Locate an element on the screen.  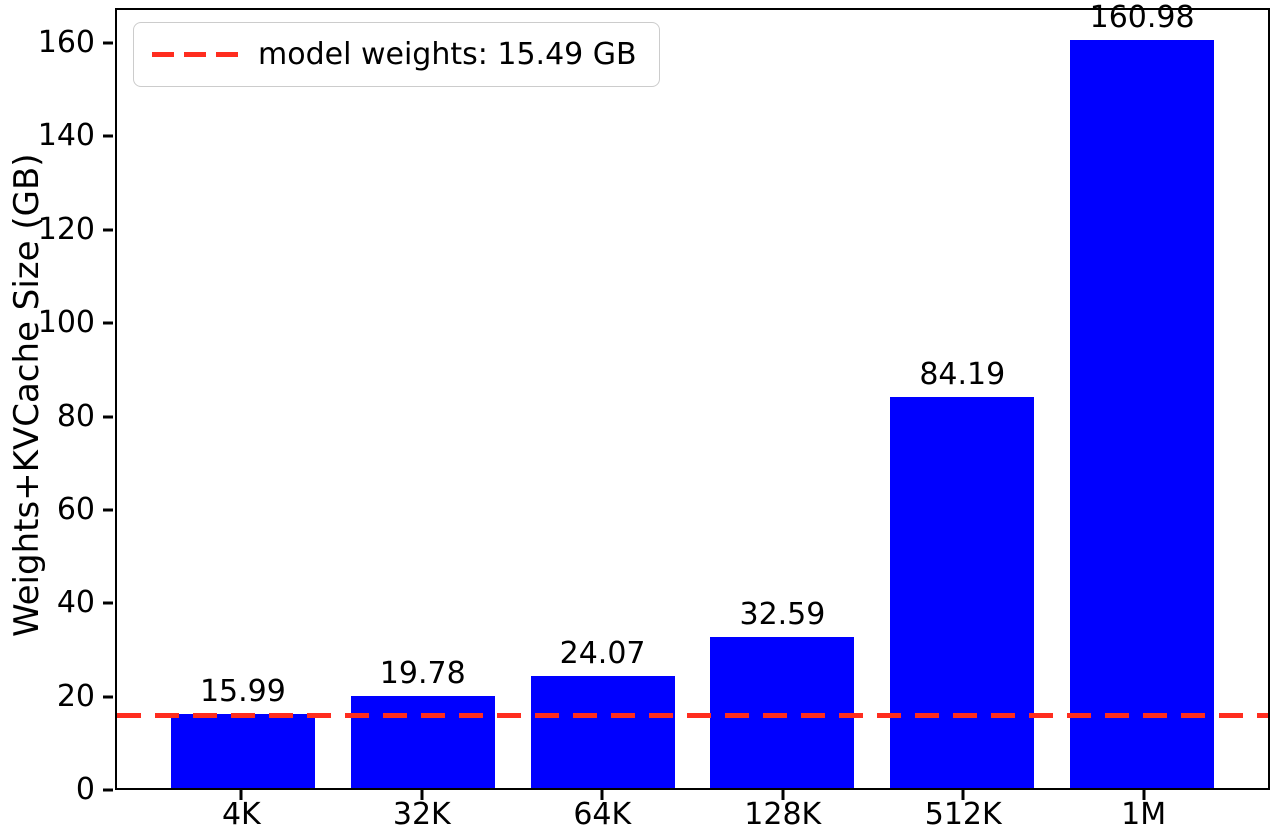
model-weights-reference-line is located at coordinates (692, 716).